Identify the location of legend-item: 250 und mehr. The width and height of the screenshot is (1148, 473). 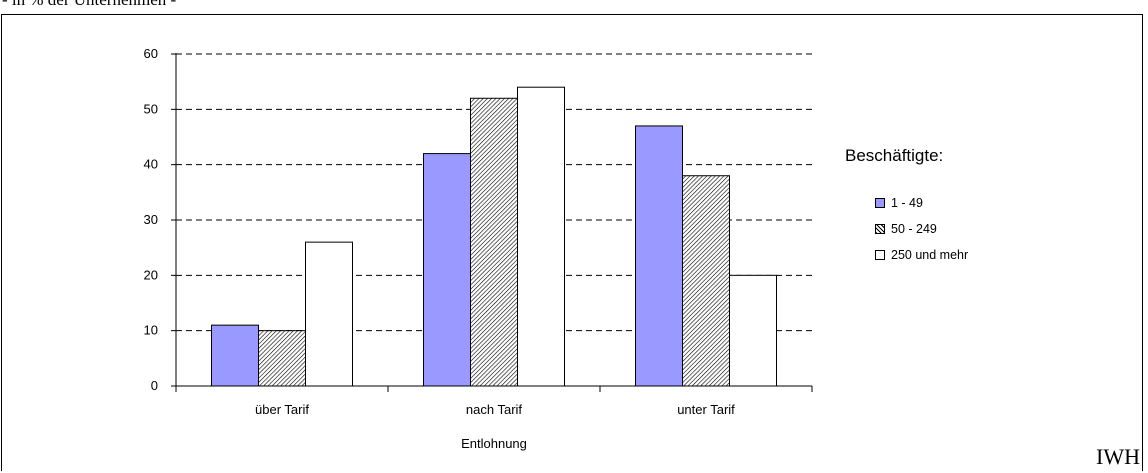
(921, 255).